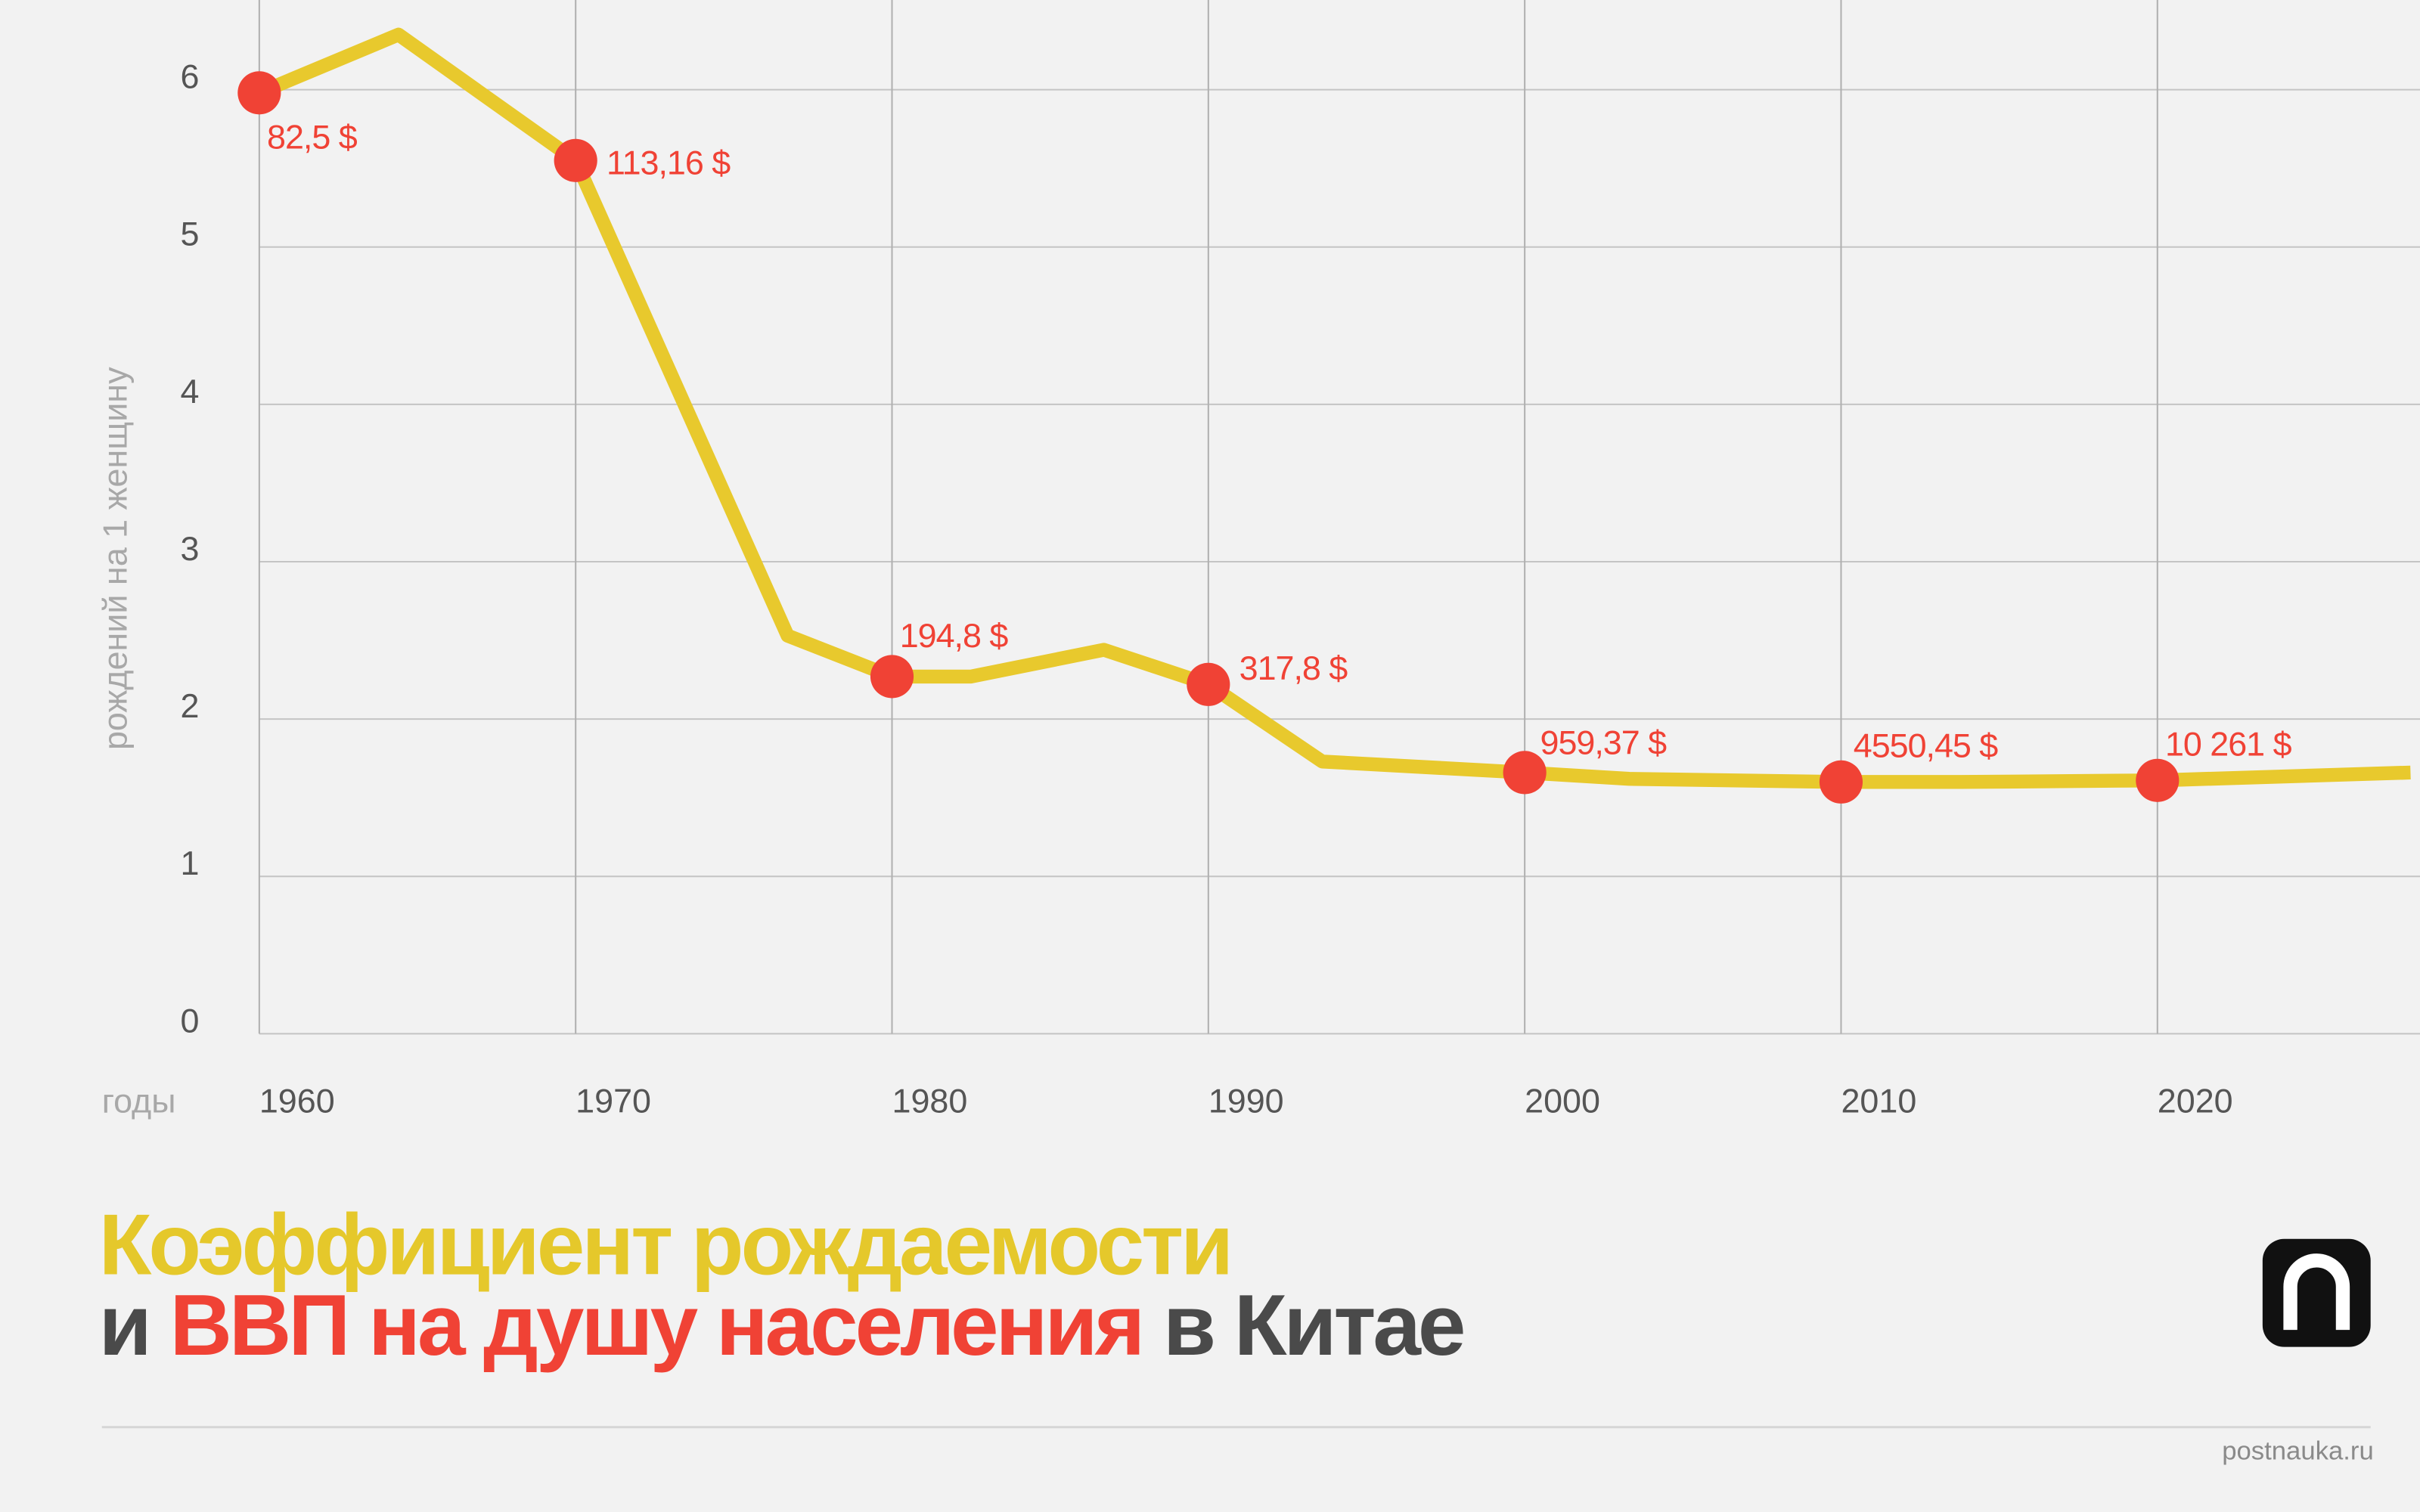 The image size is (2420, 1512). Describe the element at coordinates (190, 76) in the screenshot. I see `y-tick-label: 6` at that location.